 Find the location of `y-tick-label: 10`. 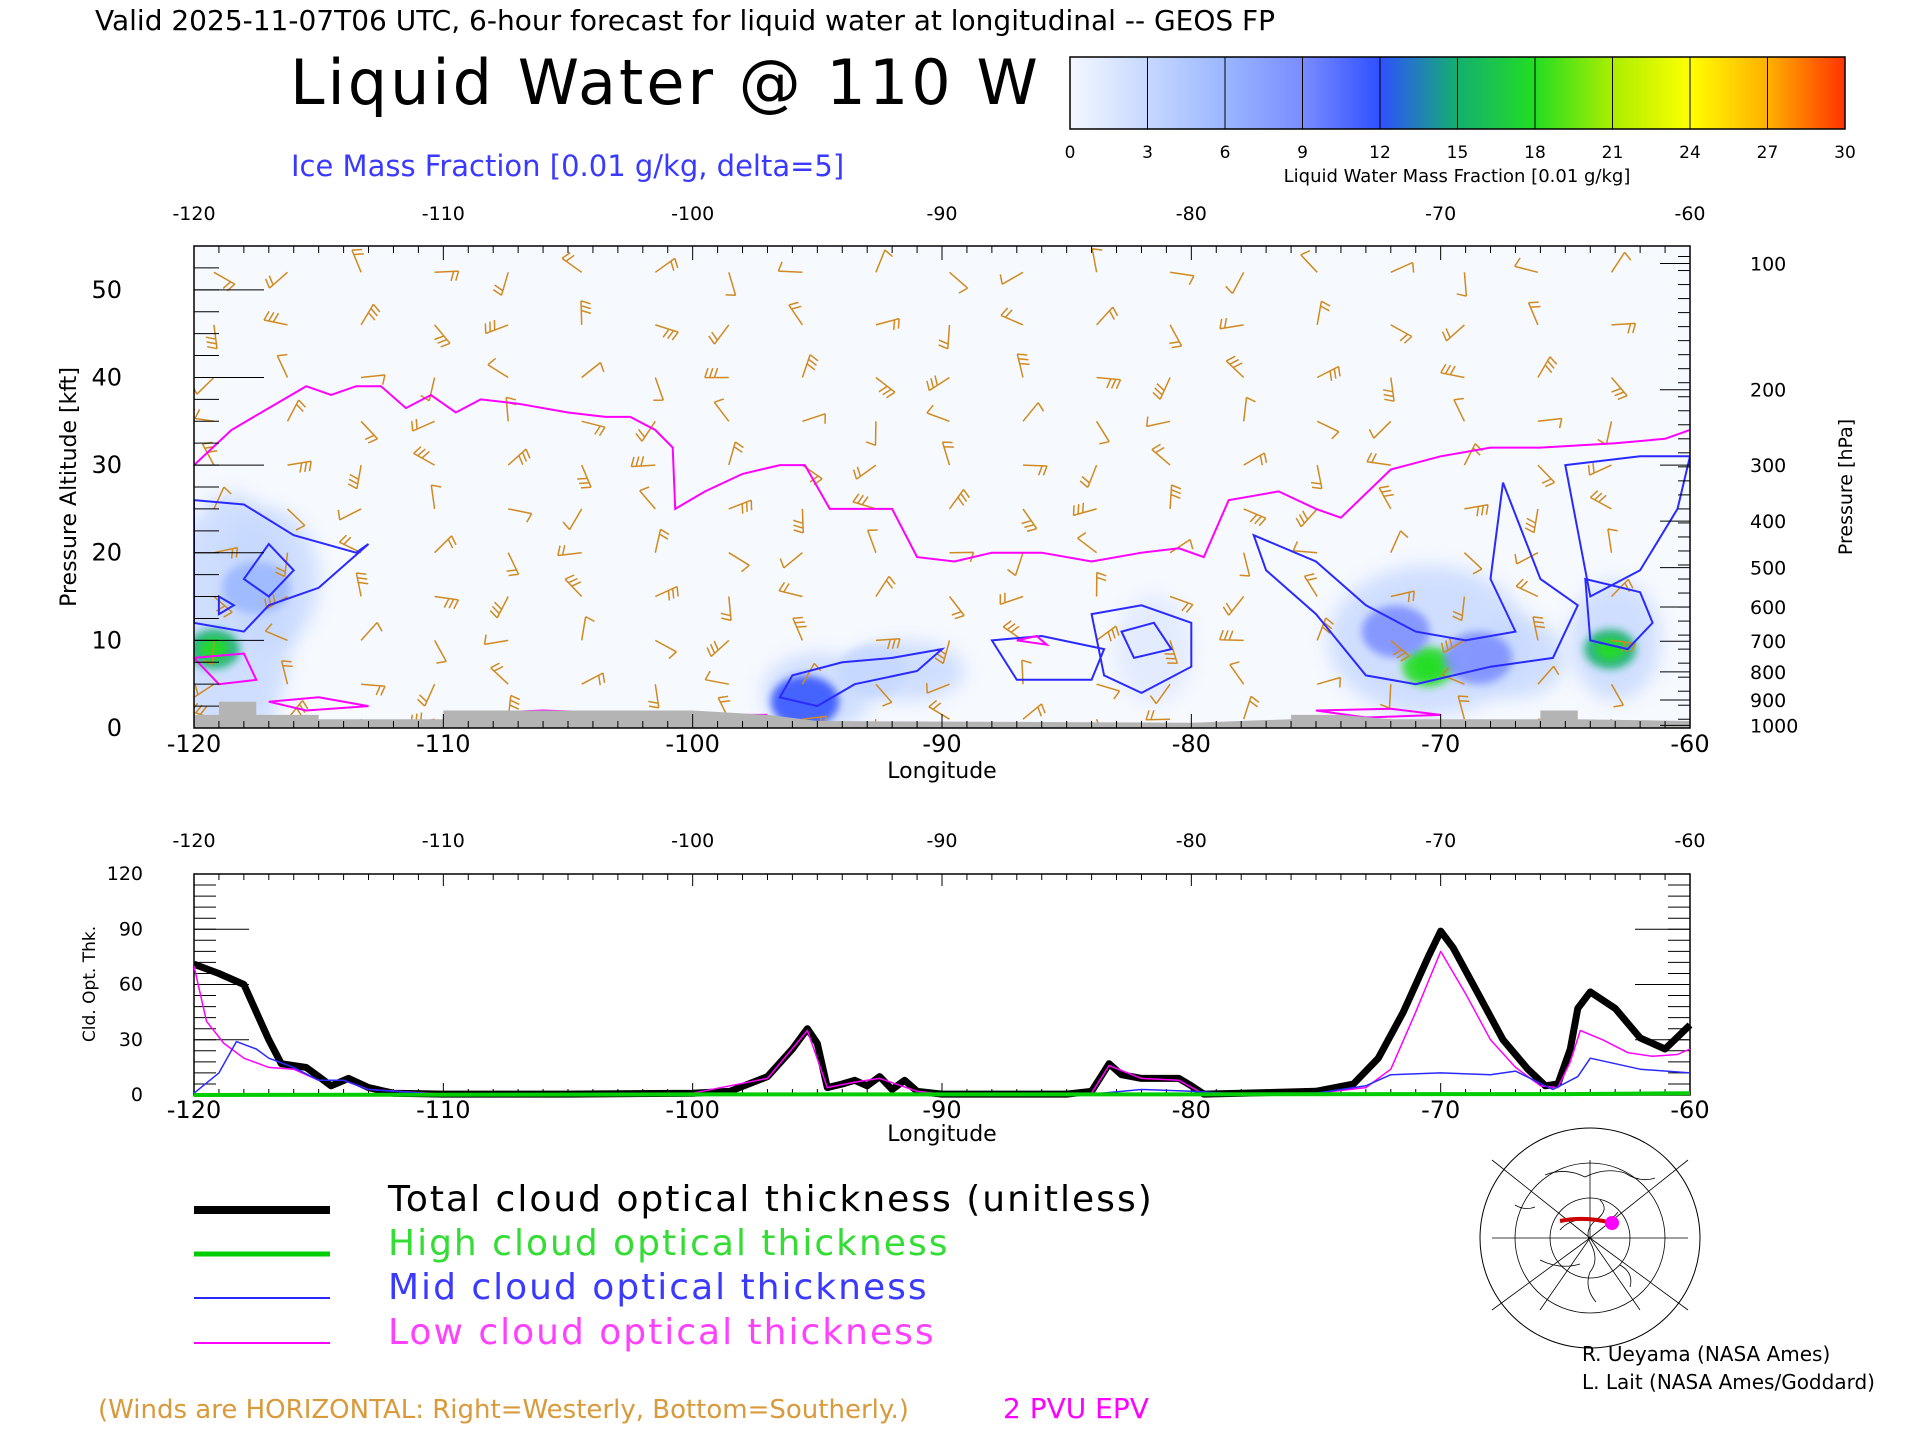

y-tick-label: 10 is located at coordinates (106, 640).